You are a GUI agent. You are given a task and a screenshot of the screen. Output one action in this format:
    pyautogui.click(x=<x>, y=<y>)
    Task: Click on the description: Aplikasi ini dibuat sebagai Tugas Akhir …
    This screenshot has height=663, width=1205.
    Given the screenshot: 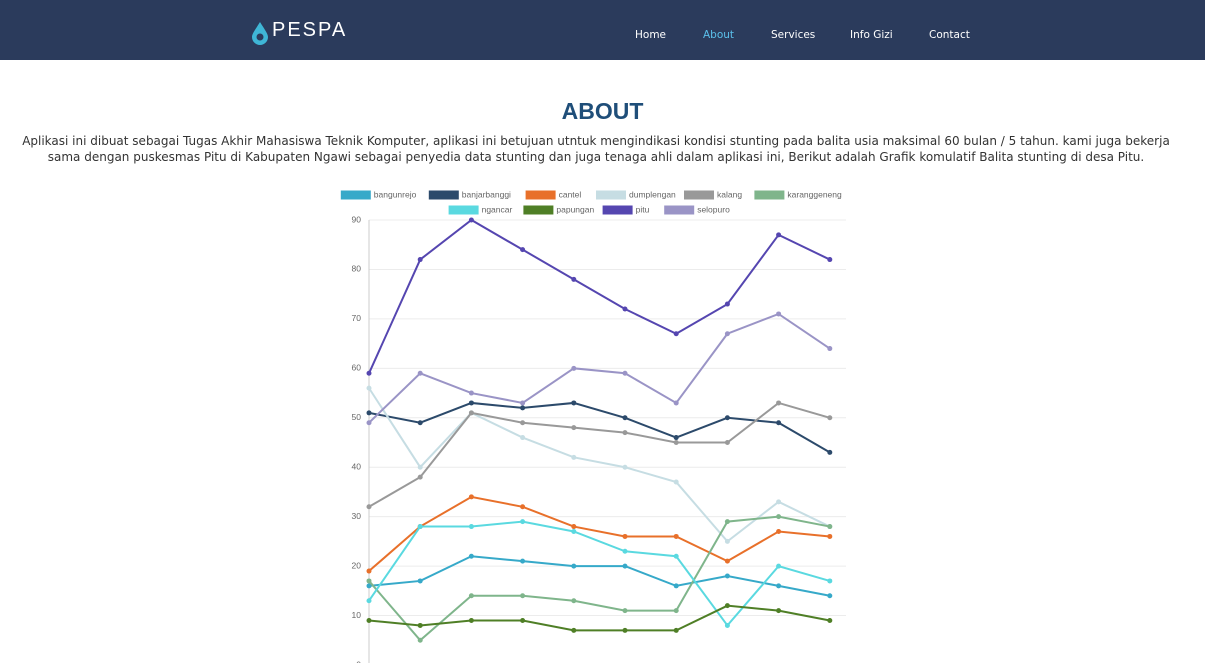 What is the action you would take?
    pyautogui.click(x=596, y=149)
    